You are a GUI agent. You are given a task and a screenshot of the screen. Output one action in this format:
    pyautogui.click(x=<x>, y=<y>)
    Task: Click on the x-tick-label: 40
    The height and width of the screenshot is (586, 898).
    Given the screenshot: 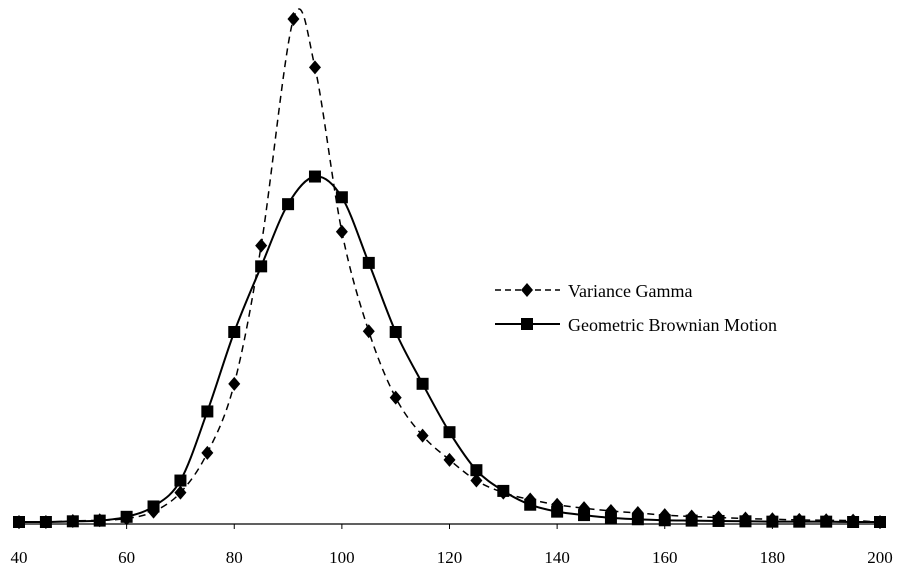 What is the action you would take?
    pyautogui.click(x=19, y=557)
    